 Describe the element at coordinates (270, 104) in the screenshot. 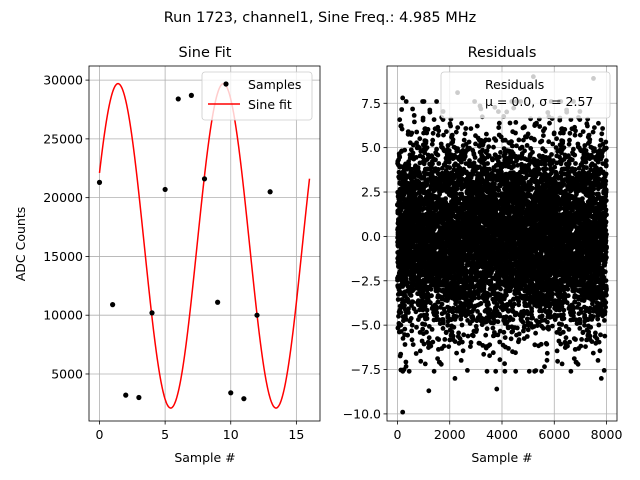

I see `legend-sine-fit-label: Sine fit` at that location.